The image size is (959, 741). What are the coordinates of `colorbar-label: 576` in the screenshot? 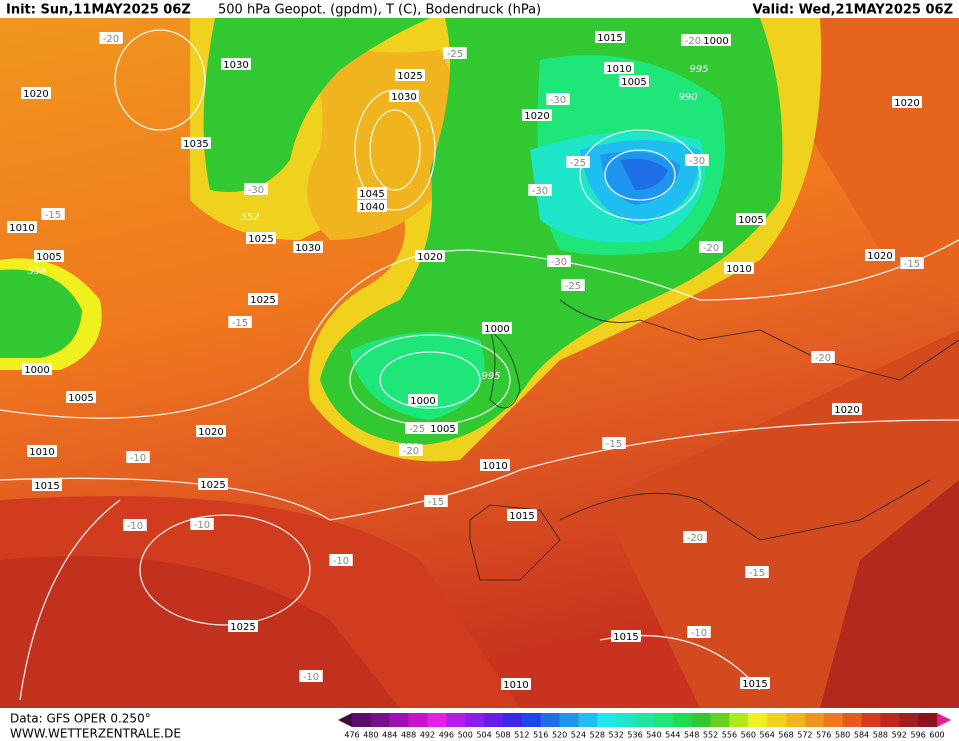 It's located at (823, 735).